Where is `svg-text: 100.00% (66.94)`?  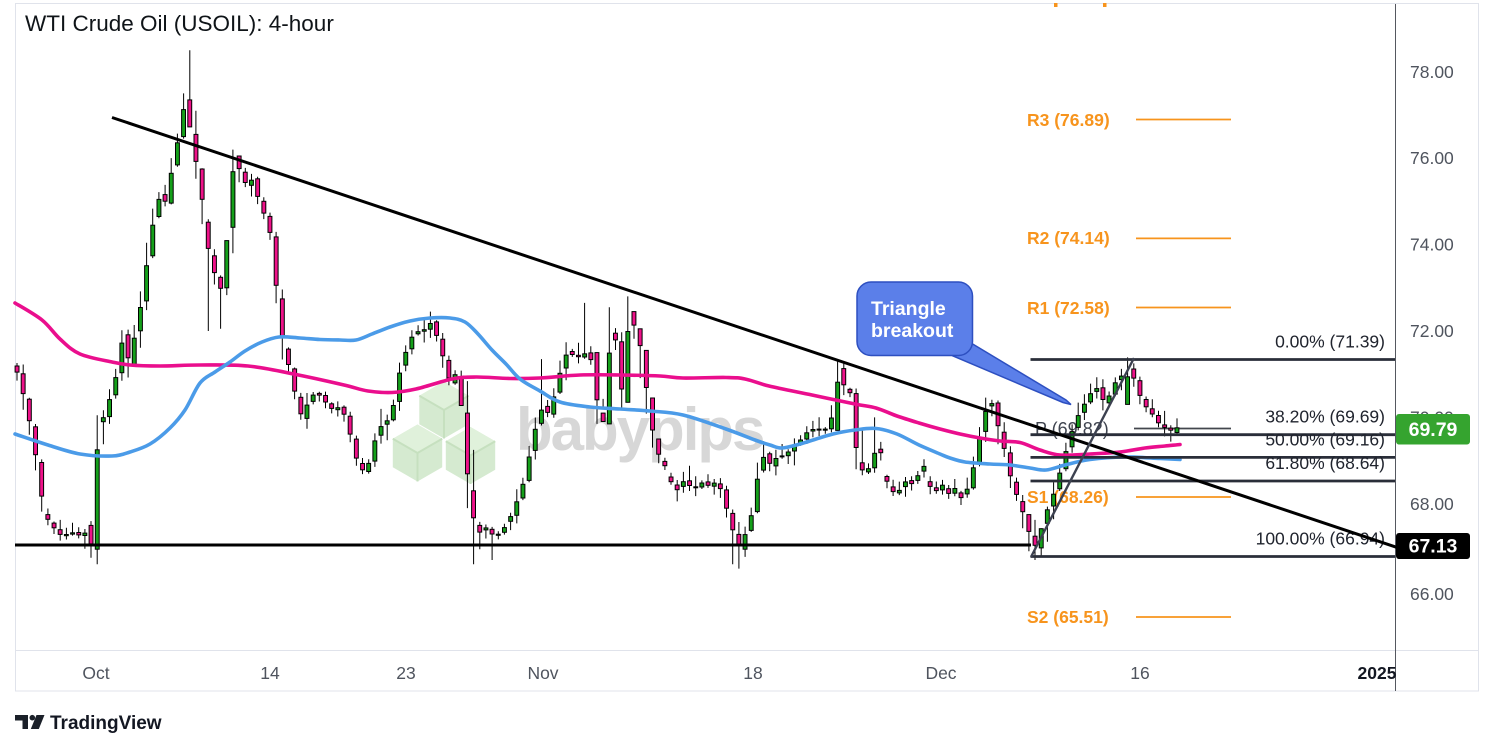 svg-text: 100.00% (66.94) is located at coordinates (1320, 539).